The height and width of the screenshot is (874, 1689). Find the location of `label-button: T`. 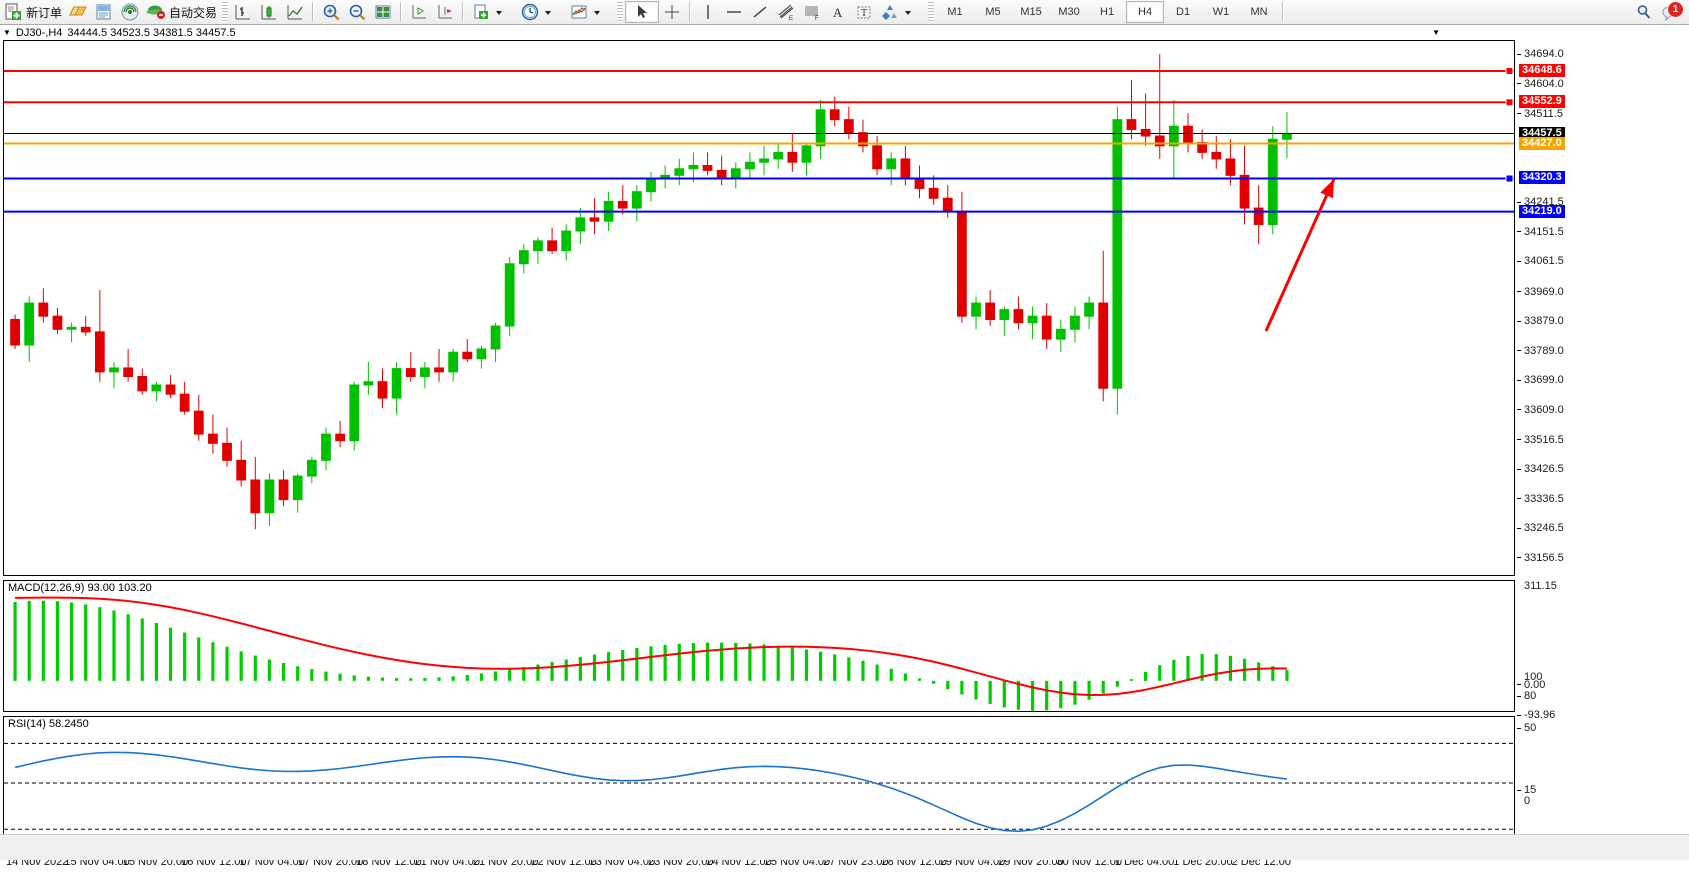

label-button: T is located at coordinates (864, 12).